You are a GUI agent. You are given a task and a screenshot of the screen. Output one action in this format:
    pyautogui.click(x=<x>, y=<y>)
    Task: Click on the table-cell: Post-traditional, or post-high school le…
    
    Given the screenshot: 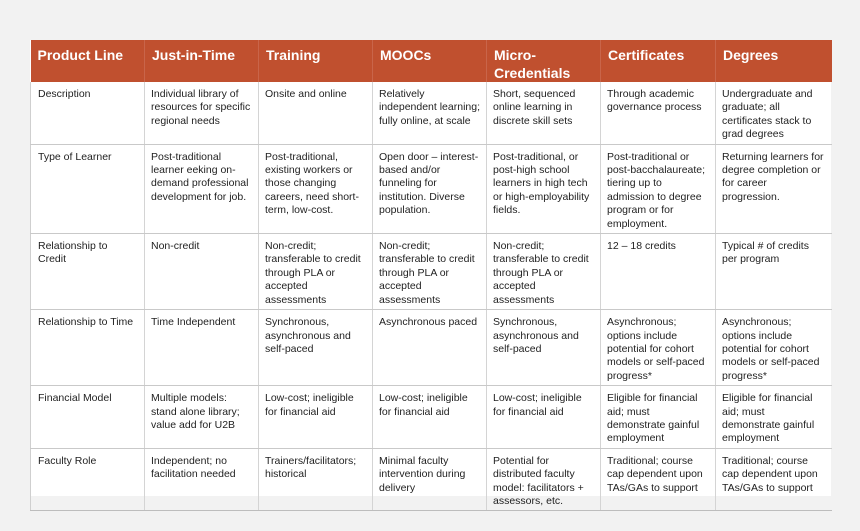 What is the action you would take?
    pyautogui.click(x=543, y=189)
    